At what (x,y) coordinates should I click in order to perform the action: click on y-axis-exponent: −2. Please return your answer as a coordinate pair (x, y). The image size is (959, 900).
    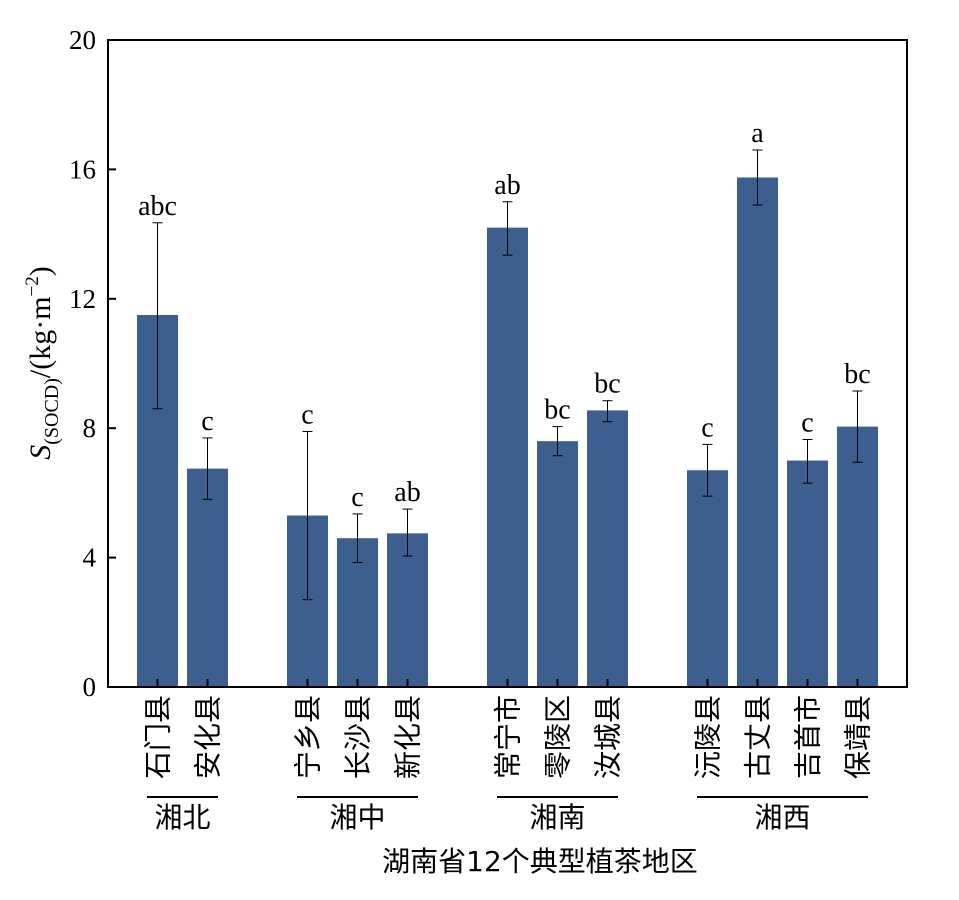
    Looking at the image, I should click on (32, 286).